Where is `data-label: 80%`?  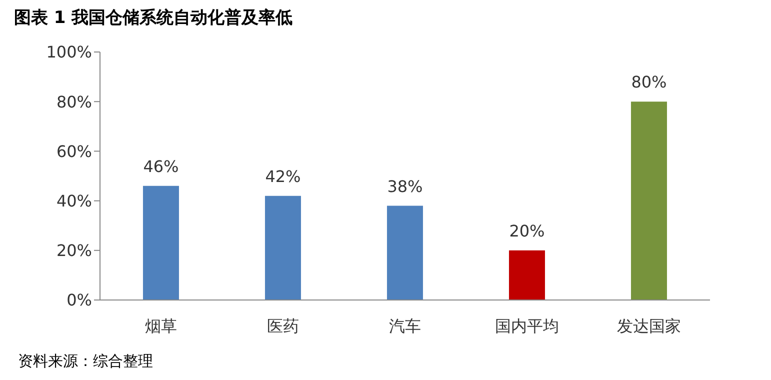 data-label: 80% is located at coordinates (649, 82).